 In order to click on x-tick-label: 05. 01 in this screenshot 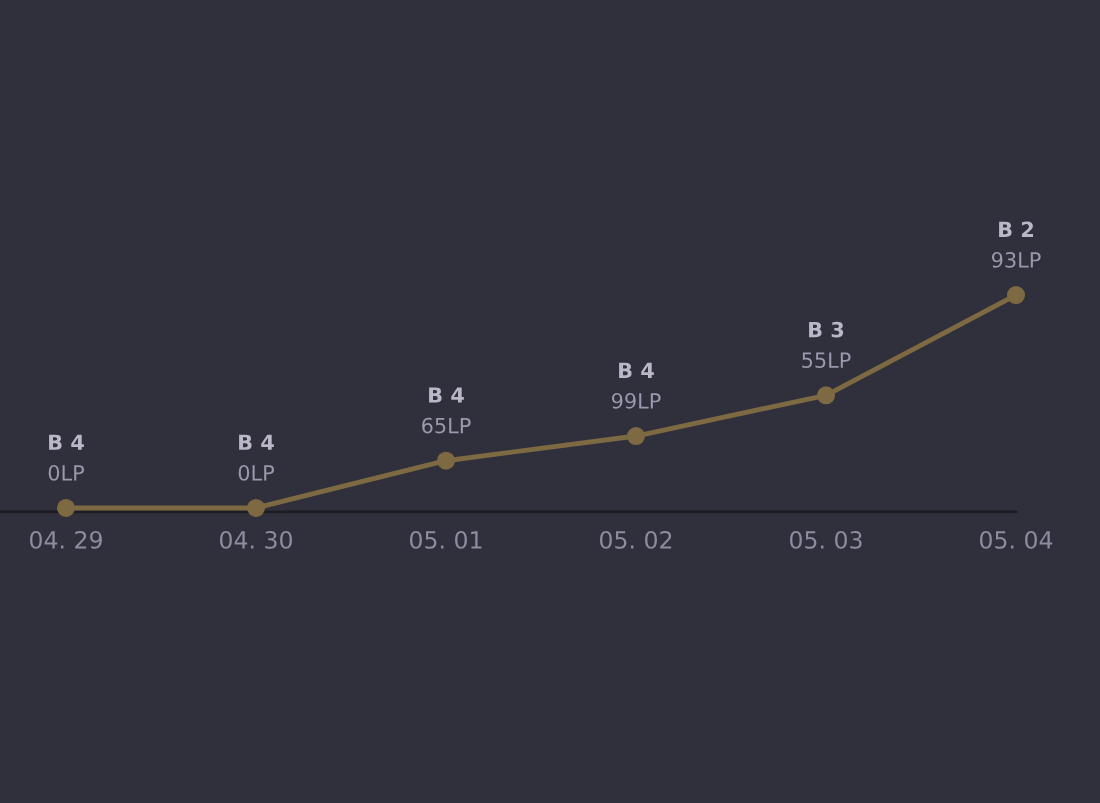, I will do `click(446, 539)`.